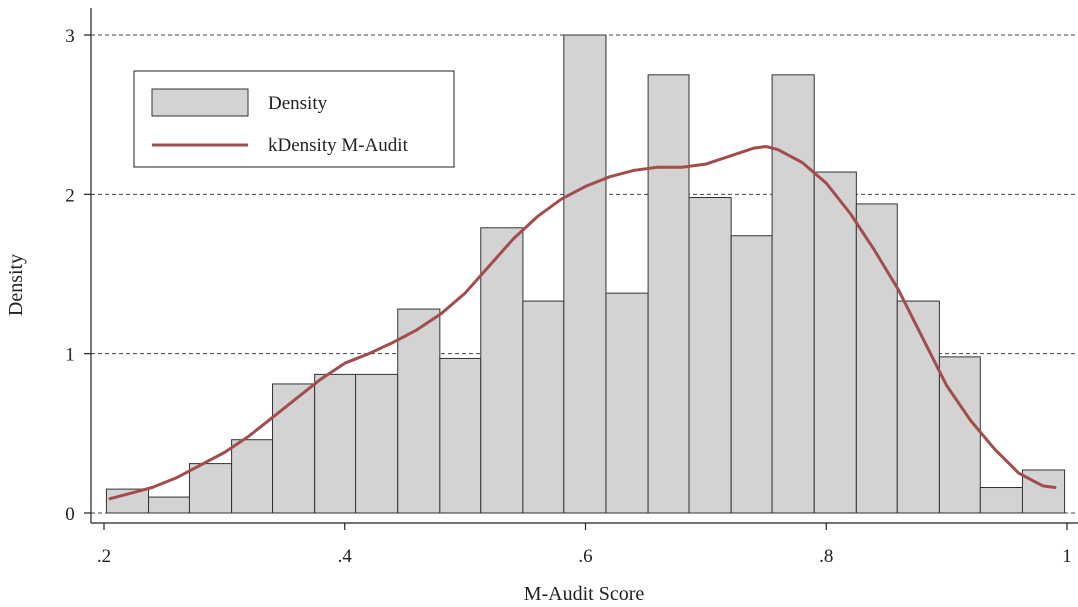 This screenshot has height=607, width=1078. I want to click on y-tick-label-2: 2, so click(70, 195).